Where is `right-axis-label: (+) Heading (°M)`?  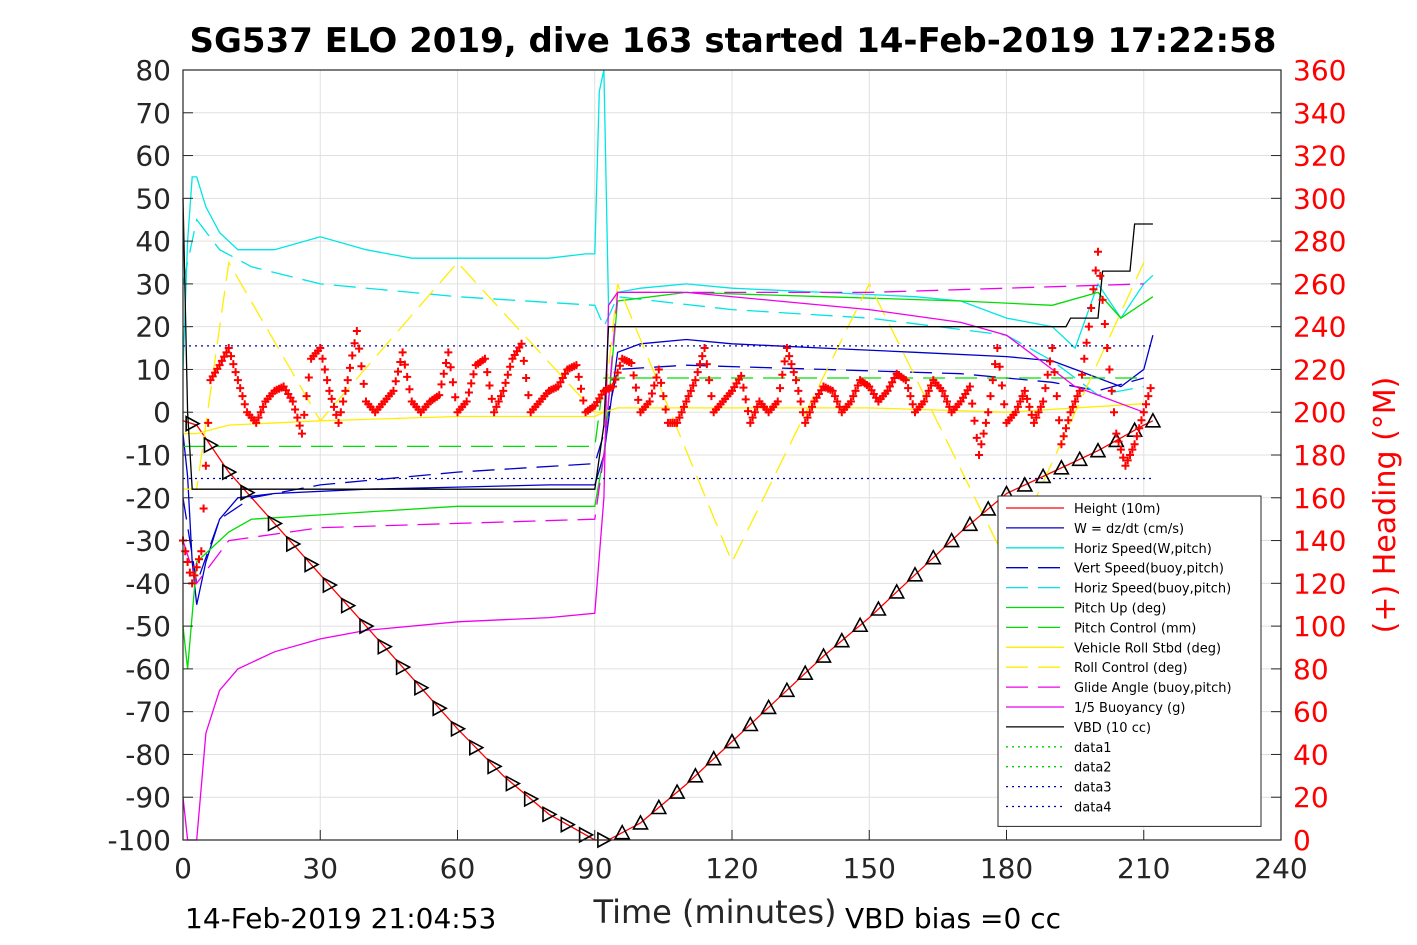
right-axis-label: (+) Heading (°M) is located at coordinates (1385, 505).